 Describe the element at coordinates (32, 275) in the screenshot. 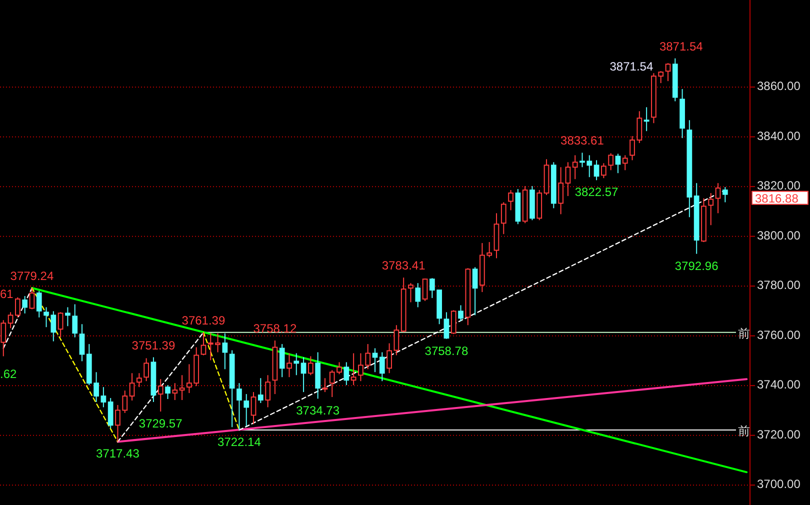

I see `annotation: 3779.24` at that location.